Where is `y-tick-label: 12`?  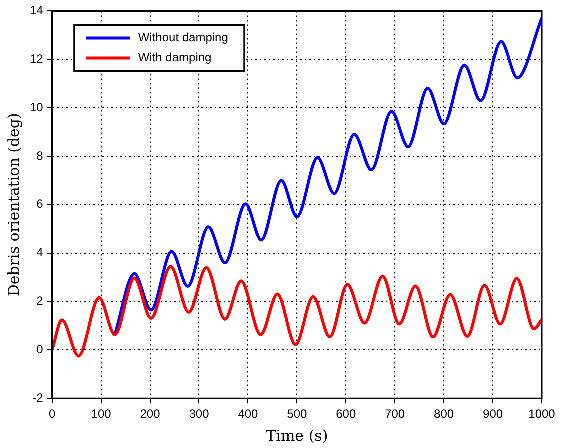 y-tick-label: 12 is located at coordinates (37, 59).